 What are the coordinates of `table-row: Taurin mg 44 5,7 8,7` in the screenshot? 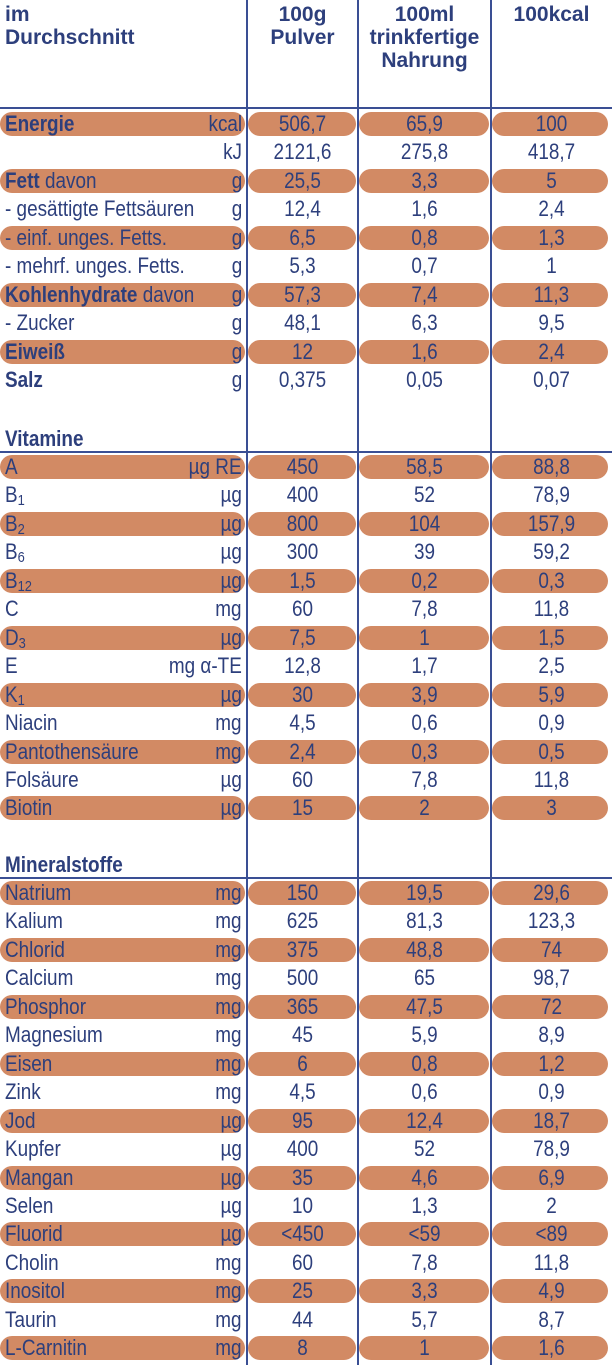 It's located at (306, 1320).